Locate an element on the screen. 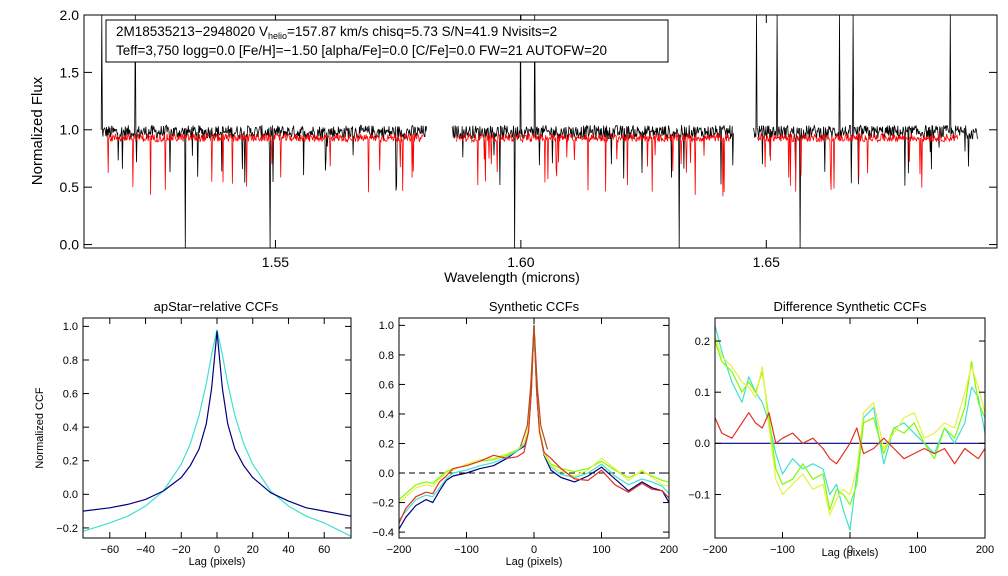 The height and width of the screenshot is (576, 1008). spectrum-ytick-label: 0.0 is located at coordinates (70, 244).